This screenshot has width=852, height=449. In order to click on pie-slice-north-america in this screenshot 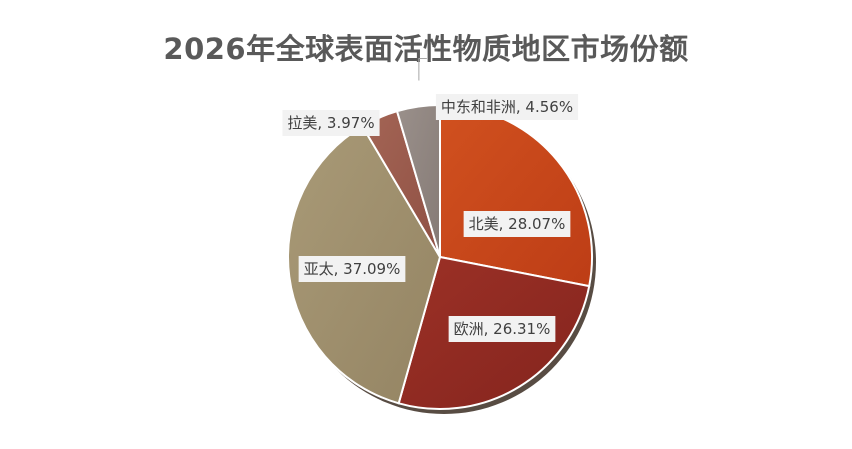, I will do `click(516, 195)`.